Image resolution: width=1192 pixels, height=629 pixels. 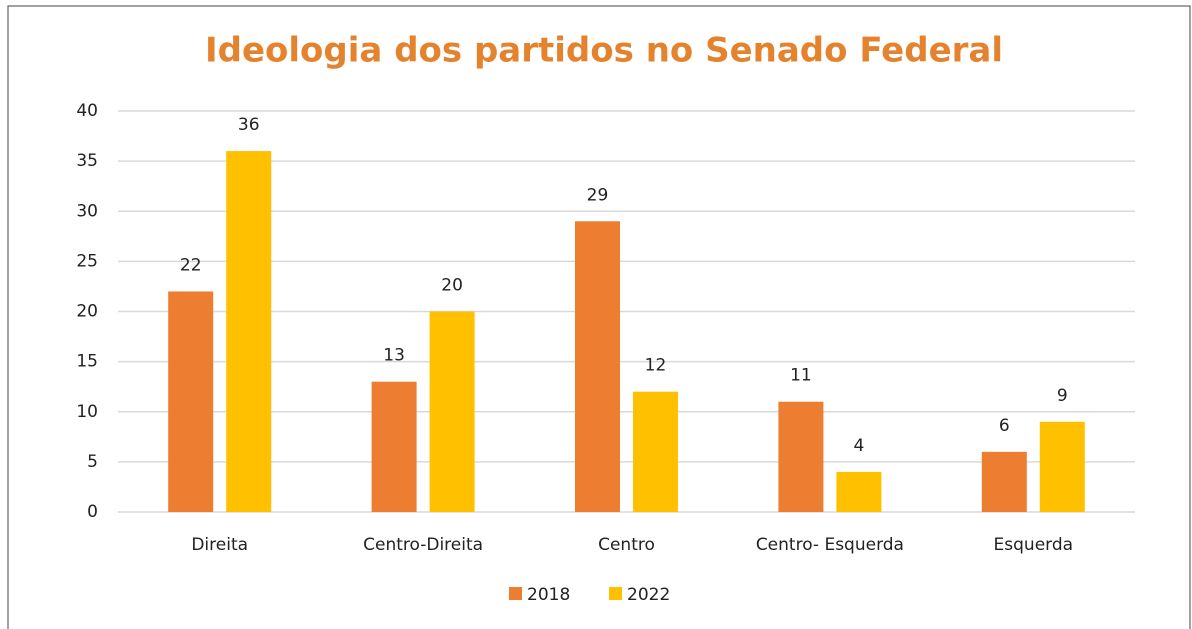 I want to click on data-label: 20, so click(x=452, y=286).